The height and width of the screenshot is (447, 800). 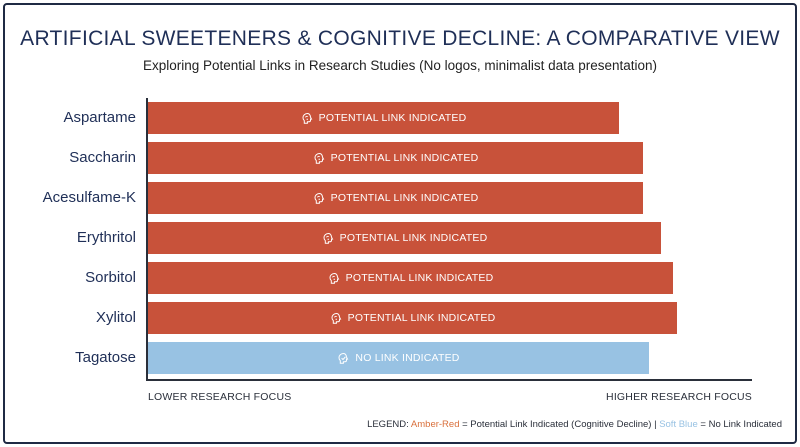 What do you see at coordinates (147, 239) in the screenshot?
I see `y-axis-line` at bounding box center [147, 239].